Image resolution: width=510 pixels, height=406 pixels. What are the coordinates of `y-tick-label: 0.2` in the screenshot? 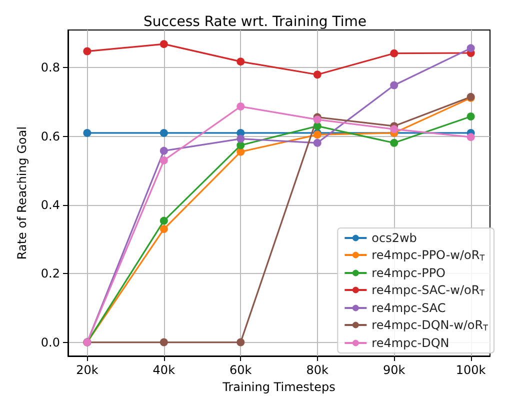 It's located at (50, 273).